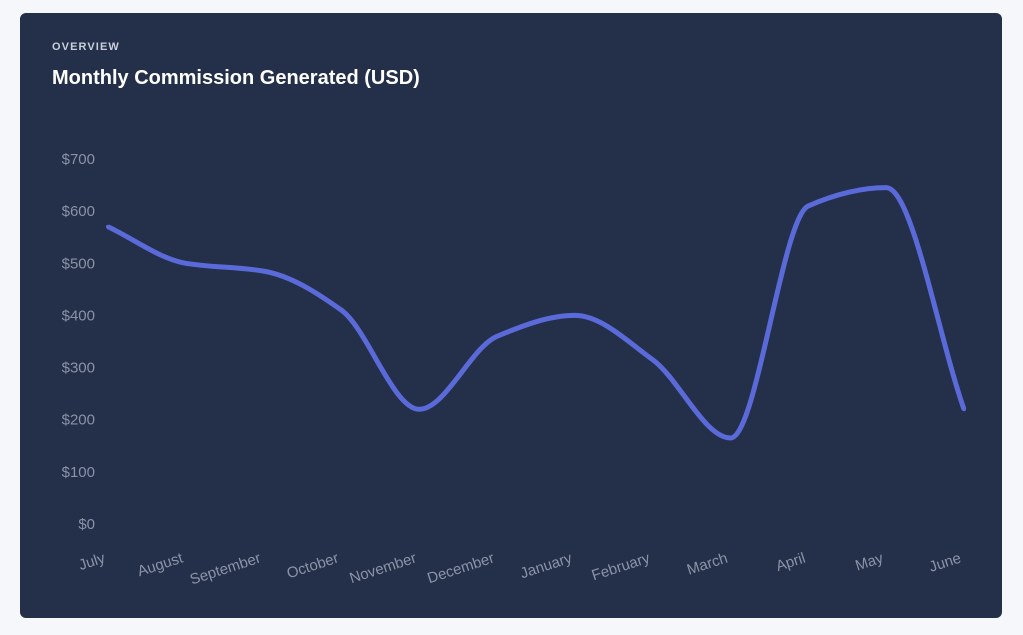 The image size is (1023, 635). Describe the element at coordinates (236, 78) in the screenshot. I see `chart-title: Monthly Commission Generated (USD)` at that location.